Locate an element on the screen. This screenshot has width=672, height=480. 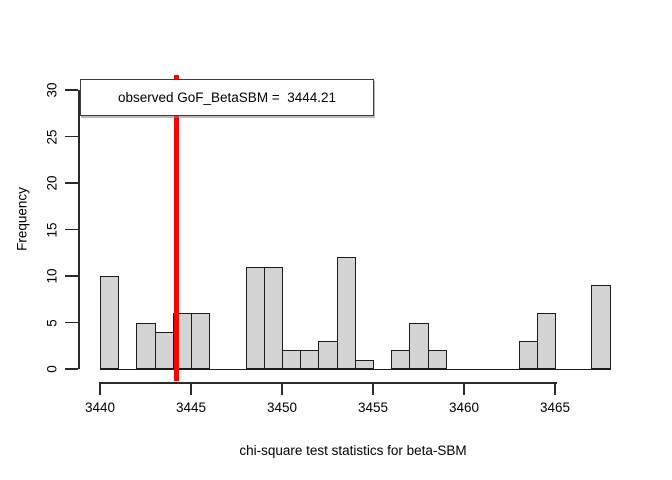
y-tick-label: 30 is located at coordinates (52, 90).